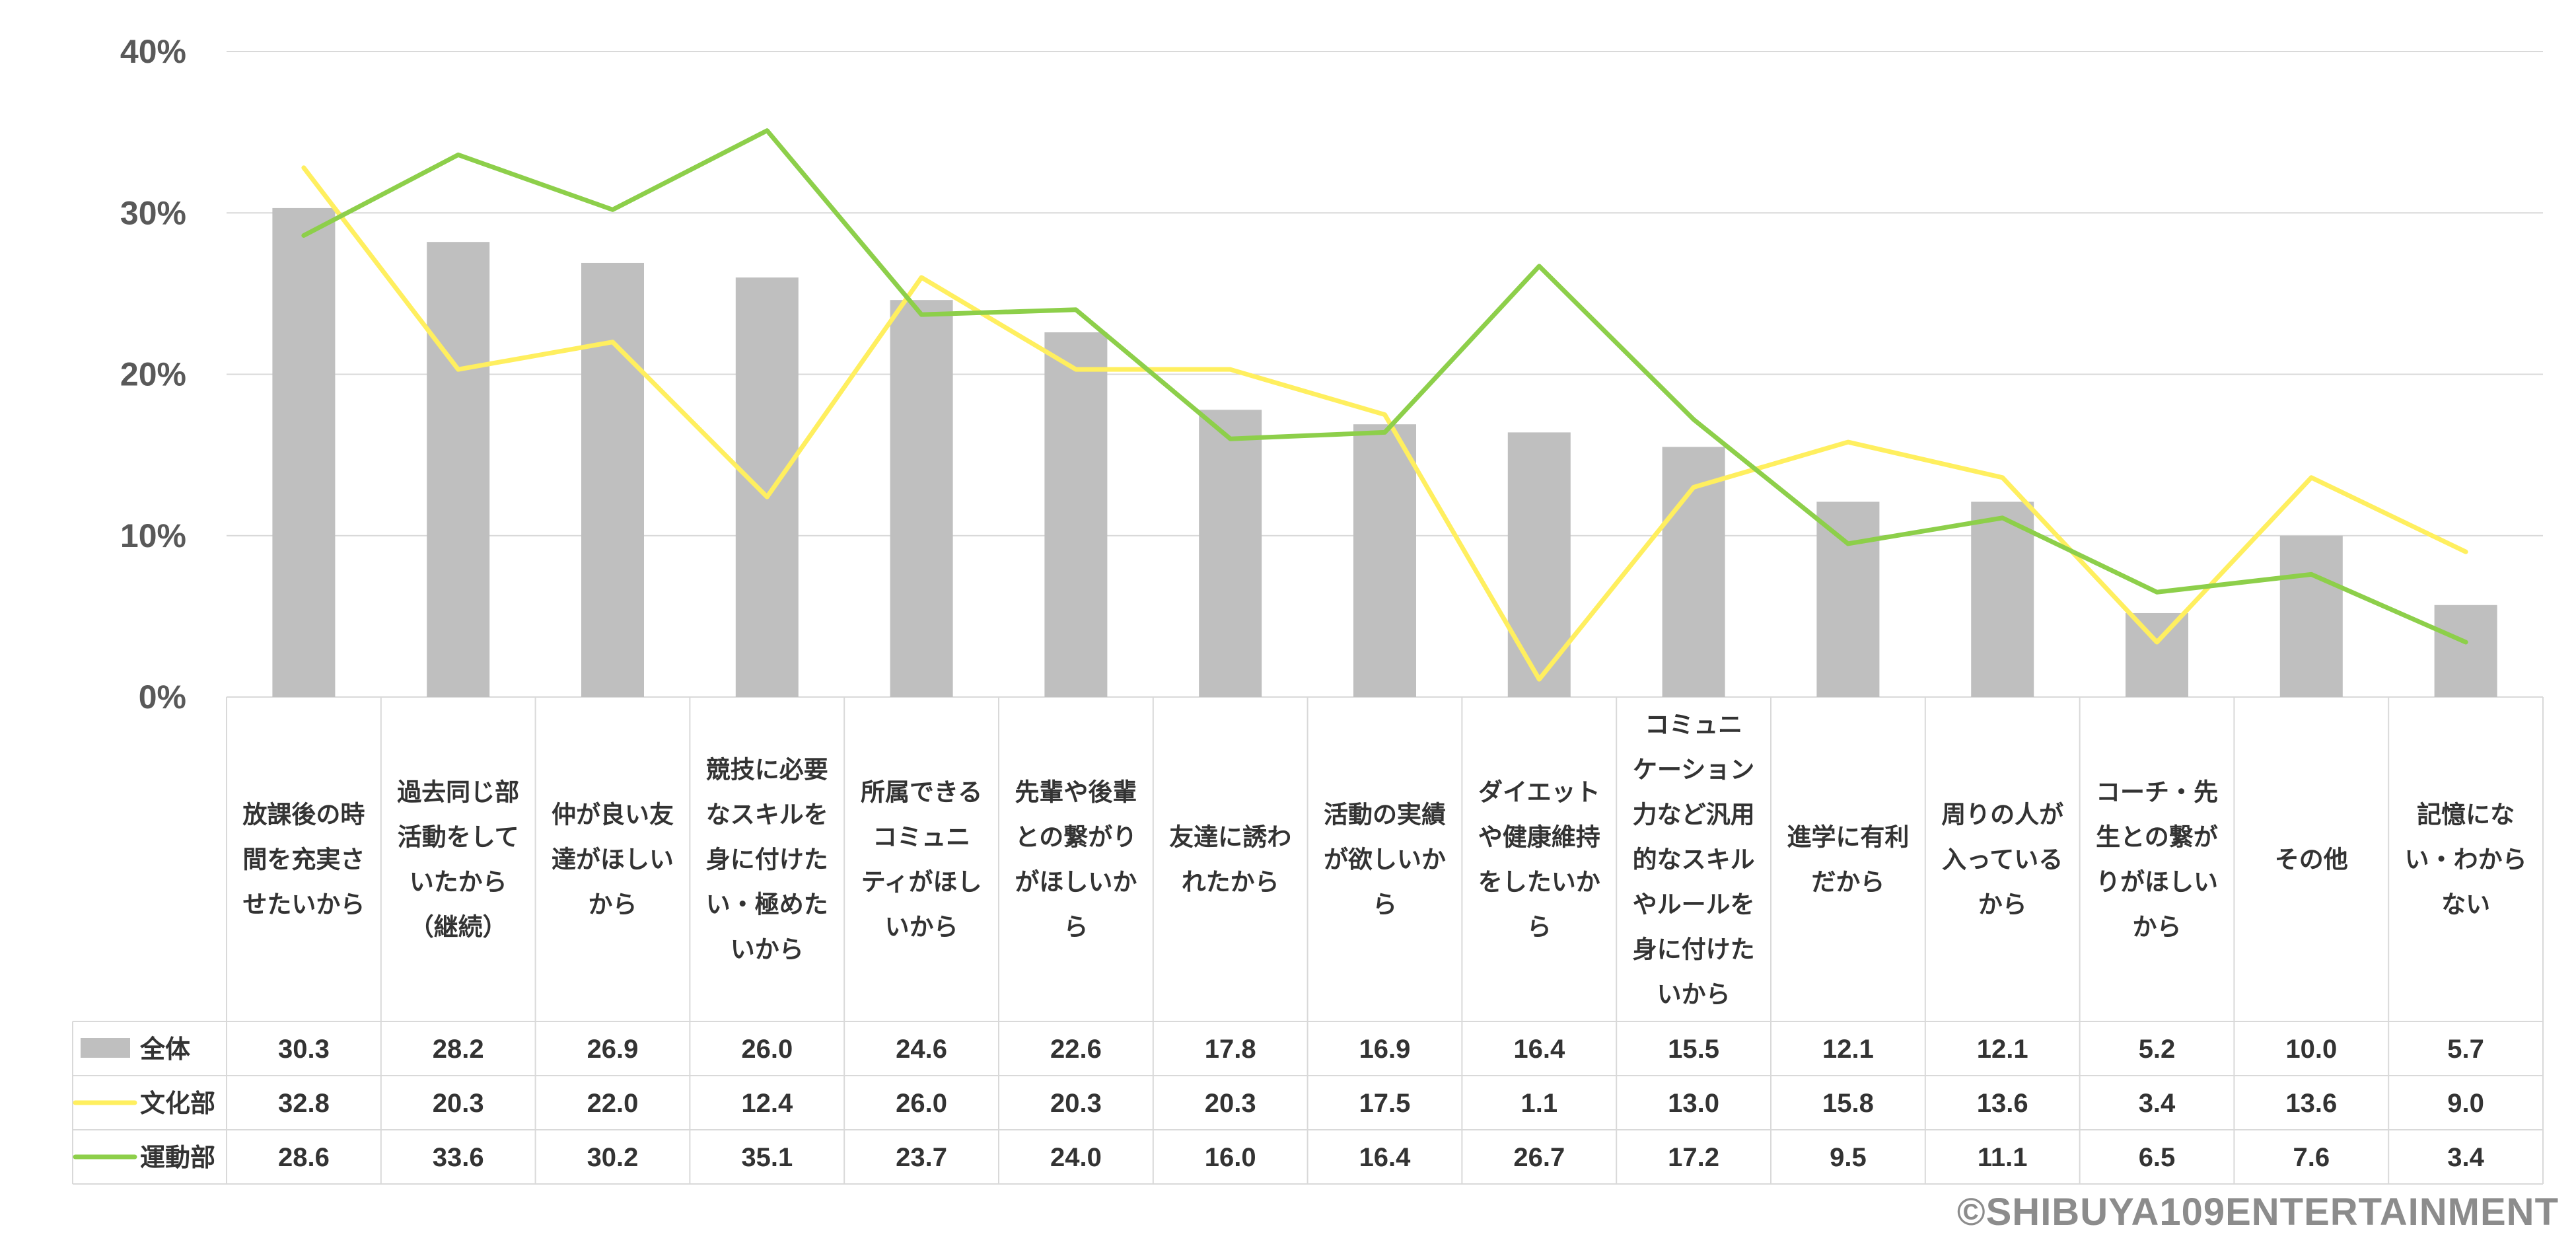  What do you see at coordinates (304, 1049) in the screenshot?
I see `data-label: 30.3` at bounding box center [304, 1049].